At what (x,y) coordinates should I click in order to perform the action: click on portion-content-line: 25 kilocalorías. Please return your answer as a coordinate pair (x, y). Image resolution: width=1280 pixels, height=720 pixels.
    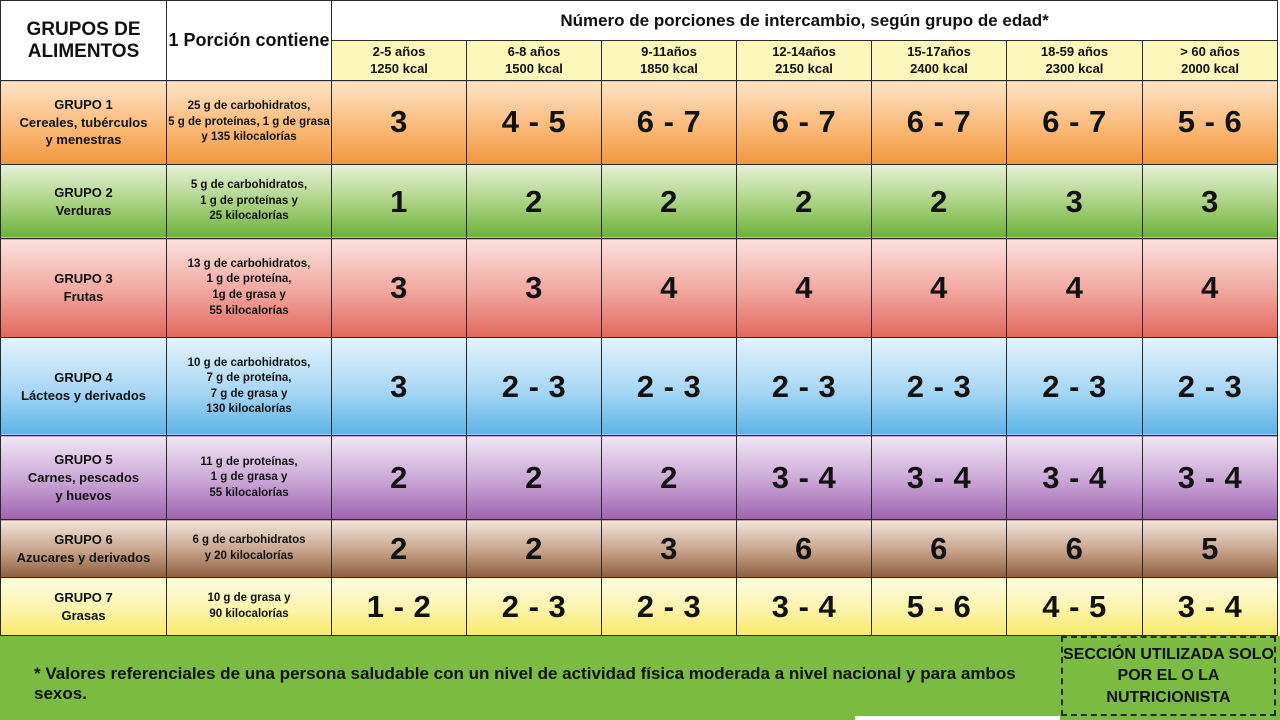
    Looking at the image, I should click on (249, 216).